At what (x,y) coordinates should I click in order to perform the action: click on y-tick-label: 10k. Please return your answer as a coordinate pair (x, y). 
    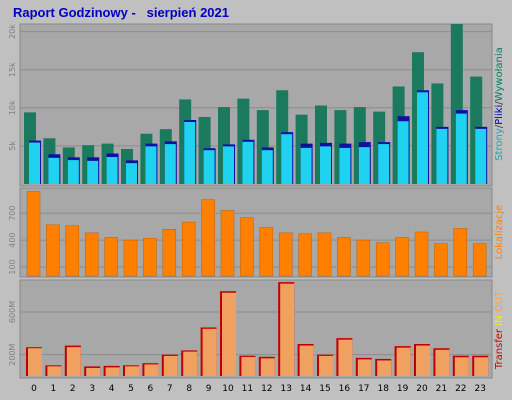
    Looking at the image, I should click on (12, 107).